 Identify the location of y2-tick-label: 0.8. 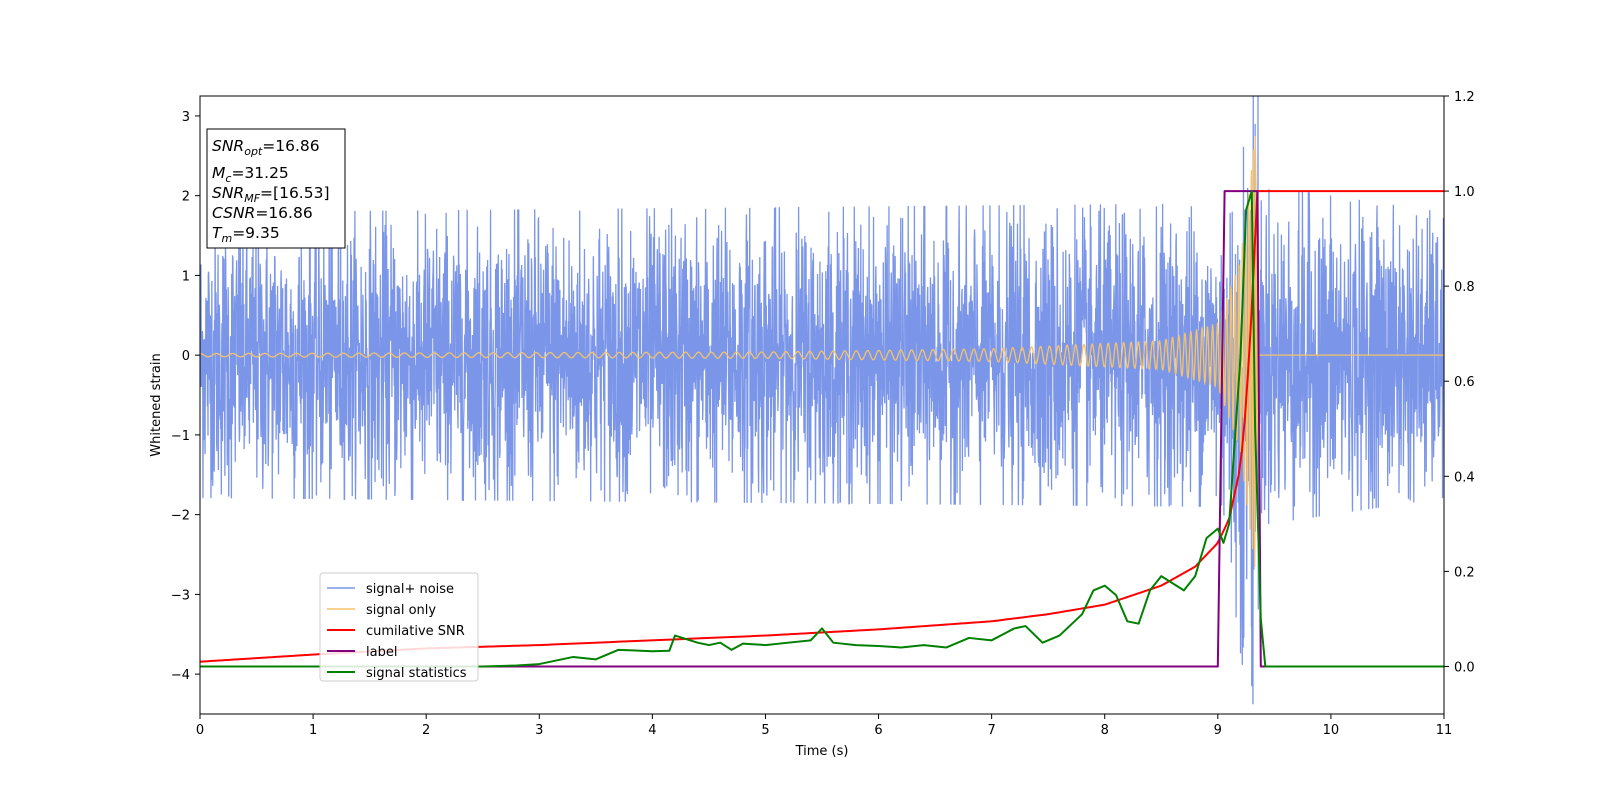
(1464, 287).